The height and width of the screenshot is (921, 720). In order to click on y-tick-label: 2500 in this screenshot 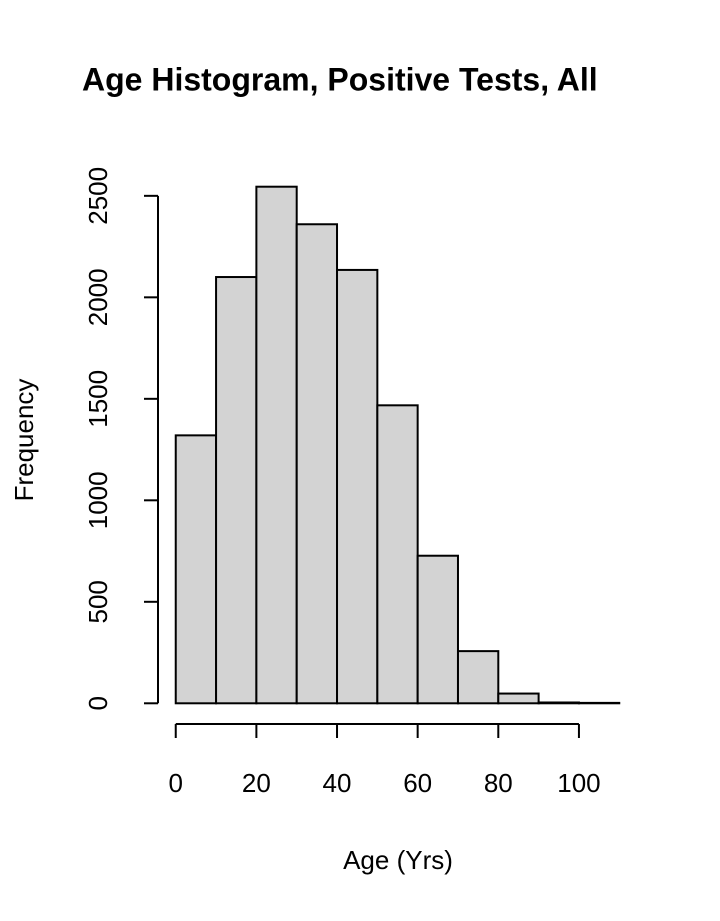, I will do `click(98, 196)`.